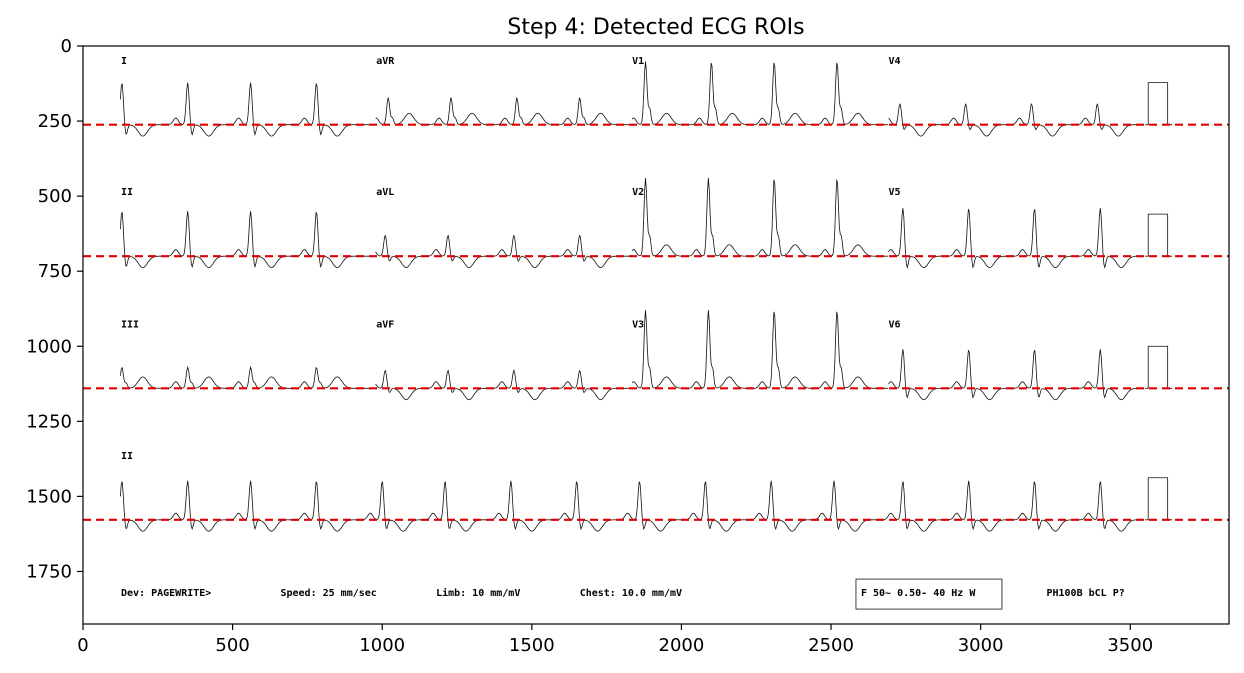  What do you see at coordinates (981, 645) in the screenshot?
I see `x-tick-label: 3000` at bounding box center [981, 645].